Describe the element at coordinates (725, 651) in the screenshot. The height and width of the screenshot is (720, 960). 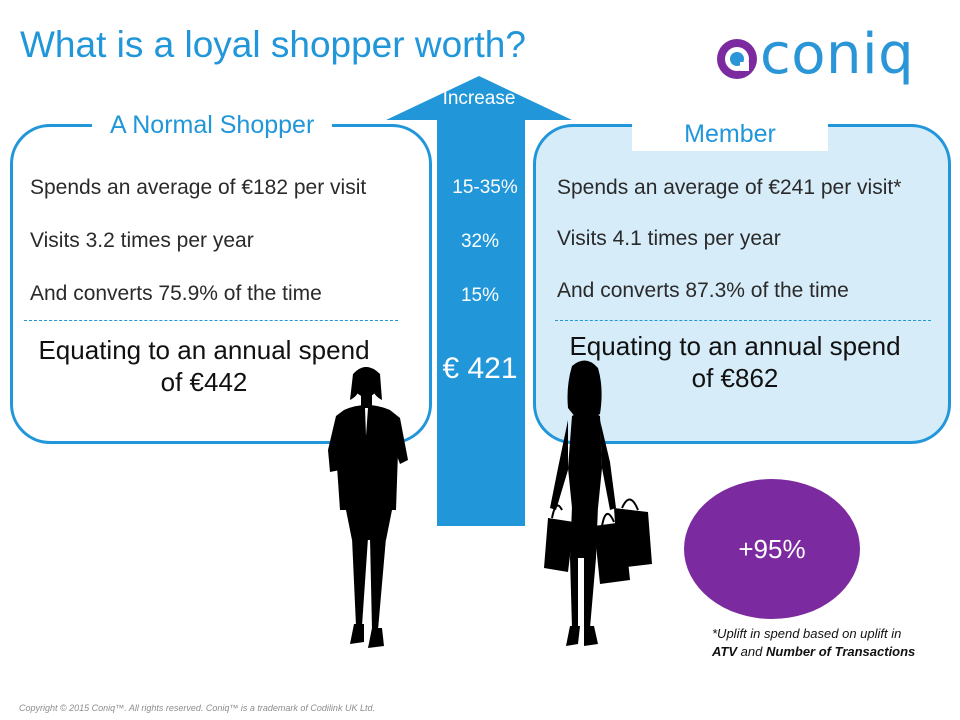
I see `footnote-atv: ATV` at that location.